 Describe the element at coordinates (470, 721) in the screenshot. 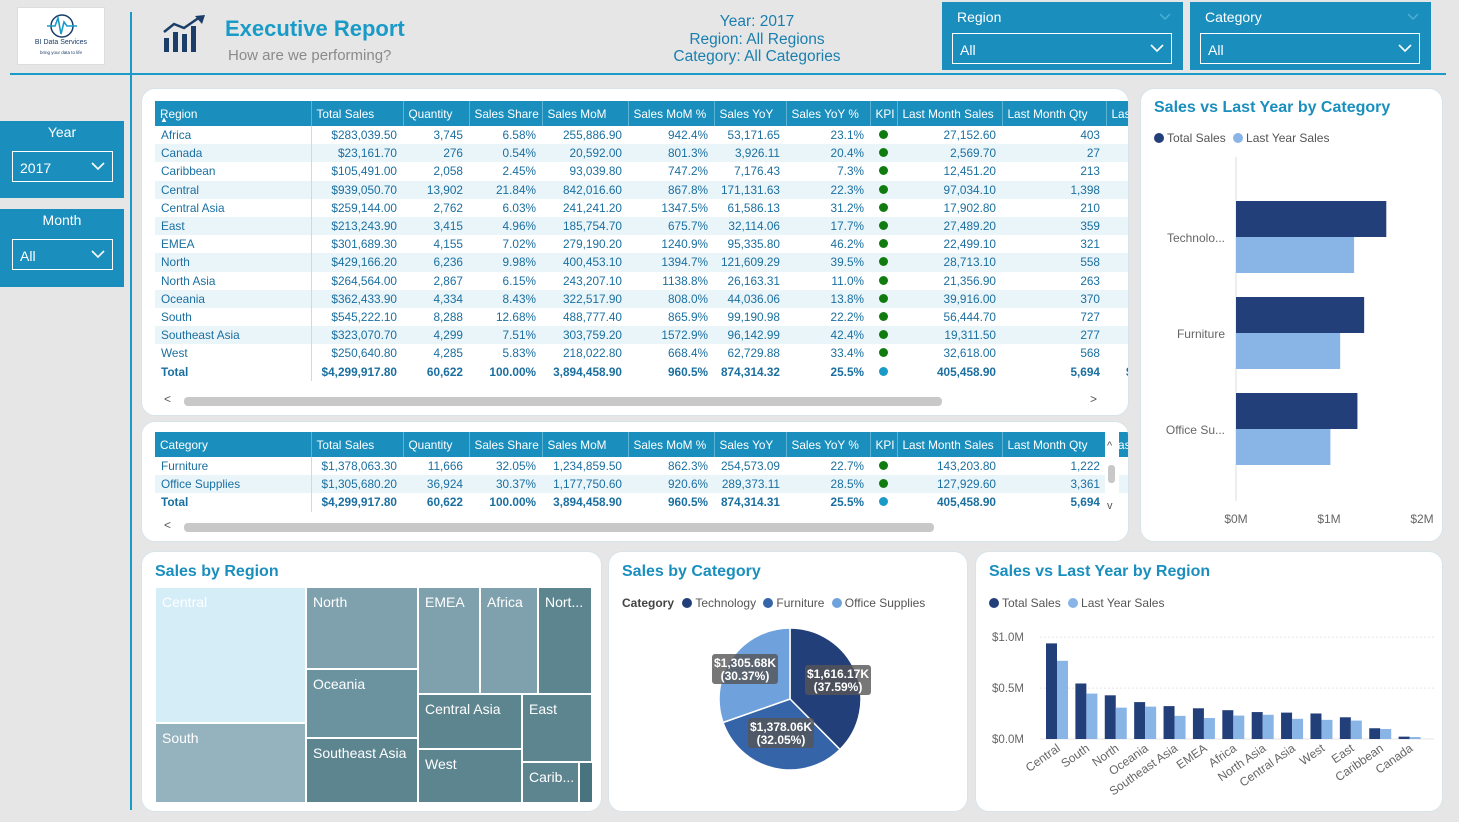

I see `treemap-tile: Central Asia` at that location.